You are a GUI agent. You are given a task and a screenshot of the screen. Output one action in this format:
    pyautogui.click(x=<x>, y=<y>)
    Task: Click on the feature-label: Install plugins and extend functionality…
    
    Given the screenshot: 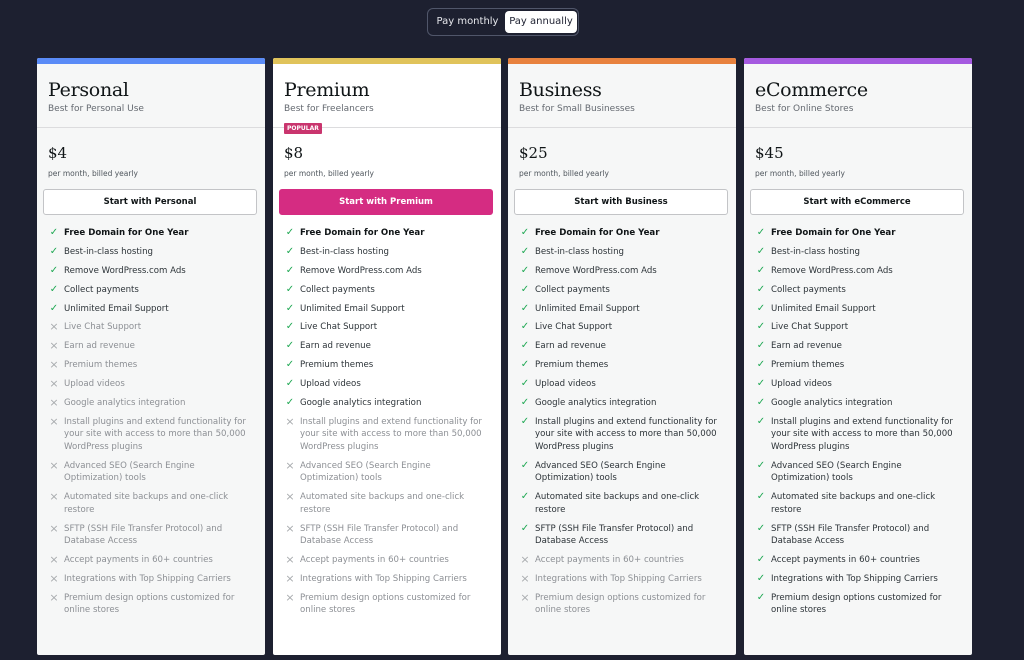 What is the action you would take?
    pyautogui.click(x=862, y=434)
    